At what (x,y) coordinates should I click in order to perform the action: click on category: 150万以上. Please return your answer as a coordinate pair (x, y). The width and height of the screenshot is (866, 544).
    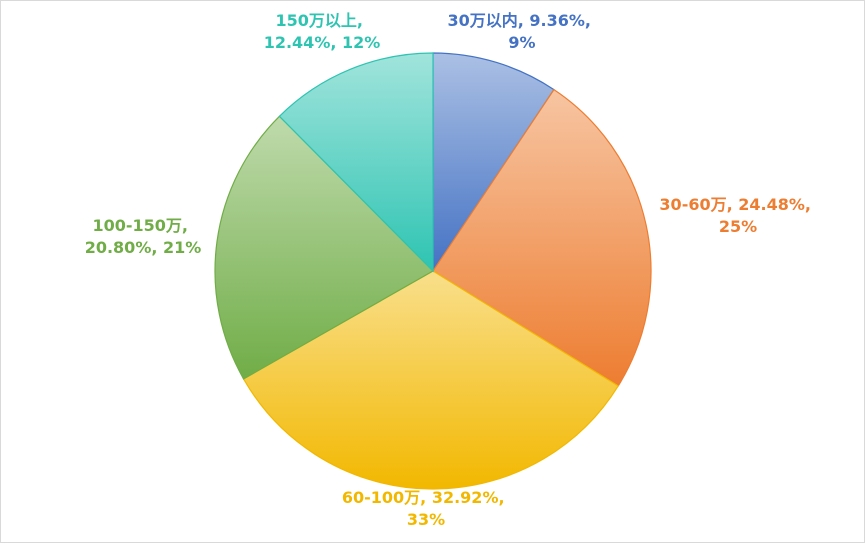
    Looking at the image, I should click on (315, 20).